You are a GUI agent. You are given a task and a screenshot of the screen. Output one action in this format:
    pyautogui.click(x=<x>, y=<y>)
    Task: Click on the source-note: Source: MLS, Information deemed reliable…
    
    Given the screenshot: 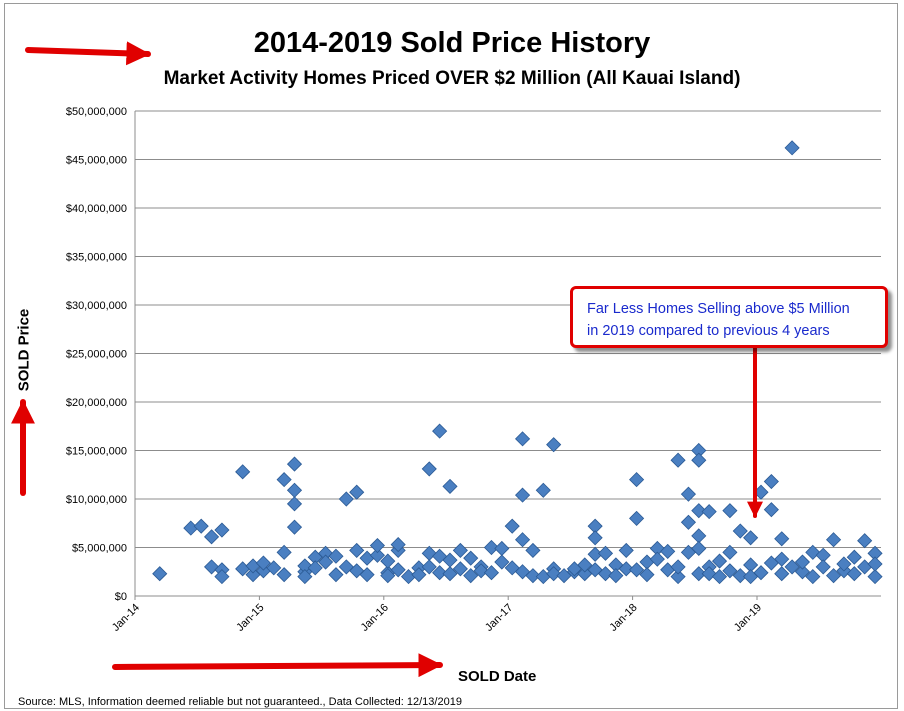 What is the action you would take?
    pyautogui.click(x=240, y=702)
    